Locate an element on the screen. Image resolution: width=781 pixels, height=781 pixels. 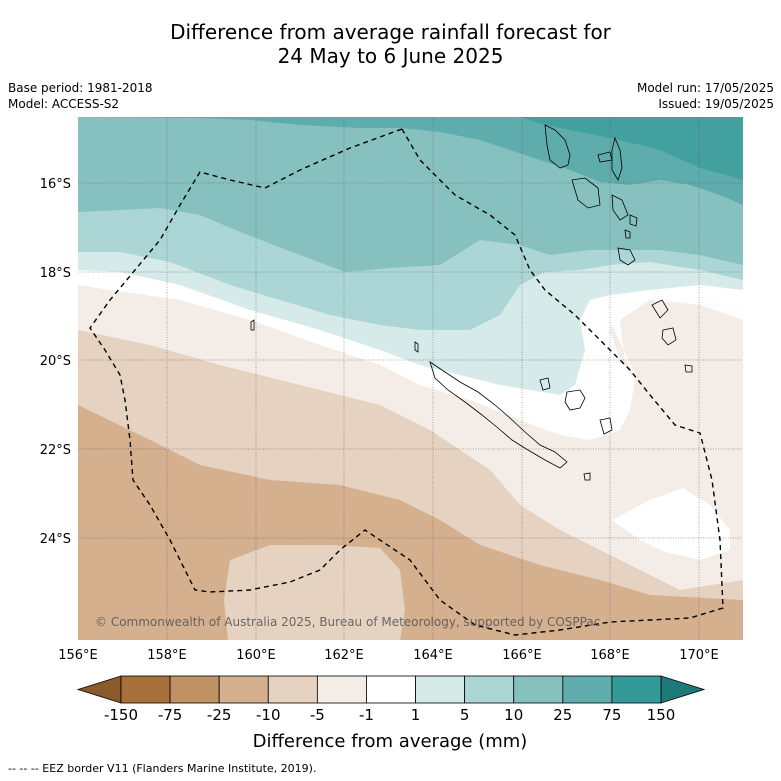
colorbar-label: -10 is located at coordinates (268, 715).